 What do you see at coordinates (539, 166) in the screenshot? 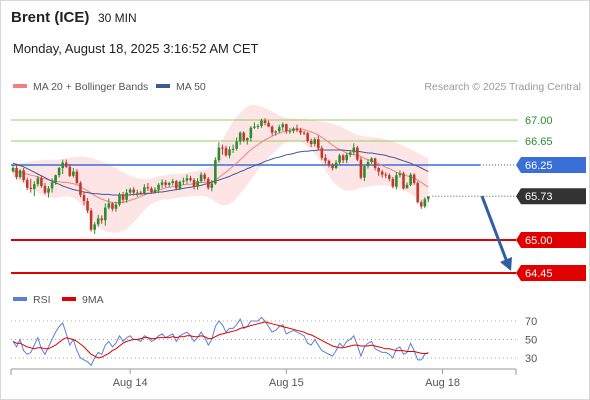
I see `current-level-tag: 66.25` at bounding box center [539, 166].